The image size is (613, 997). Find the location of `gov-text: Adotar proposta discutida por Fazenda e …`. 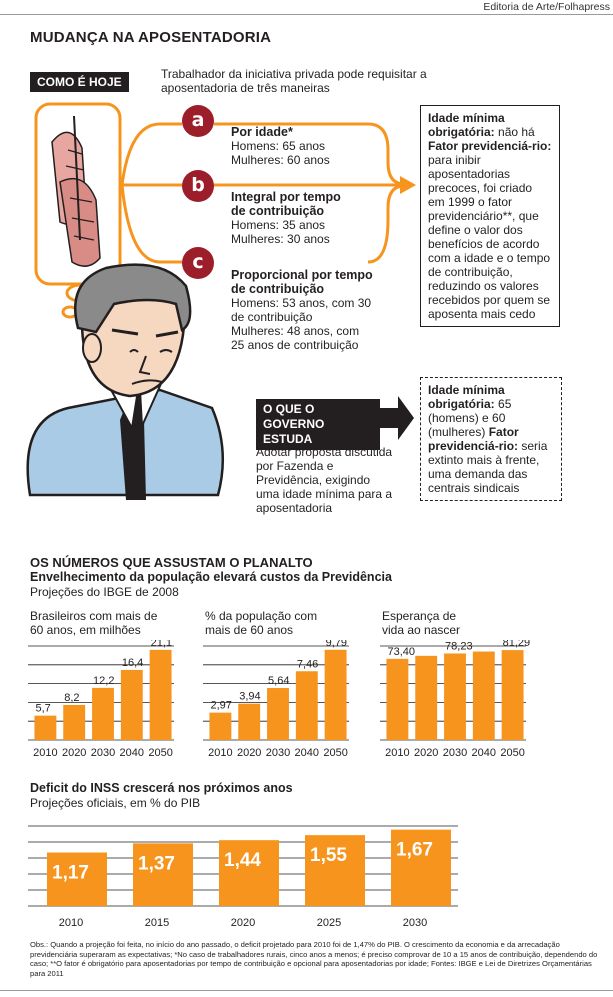

gov-text: Adotar proposta discutida por Fazenda e … is located at coordinates (324, 480).